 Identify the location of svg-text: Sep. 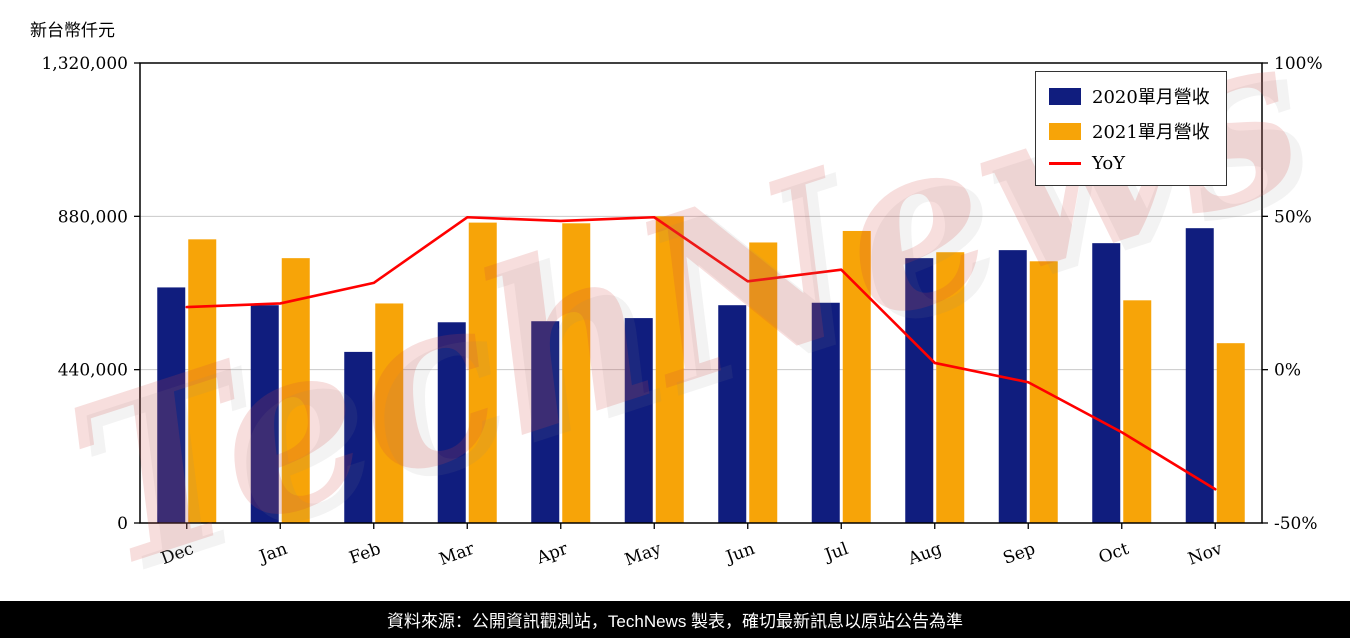
(1019, 554).